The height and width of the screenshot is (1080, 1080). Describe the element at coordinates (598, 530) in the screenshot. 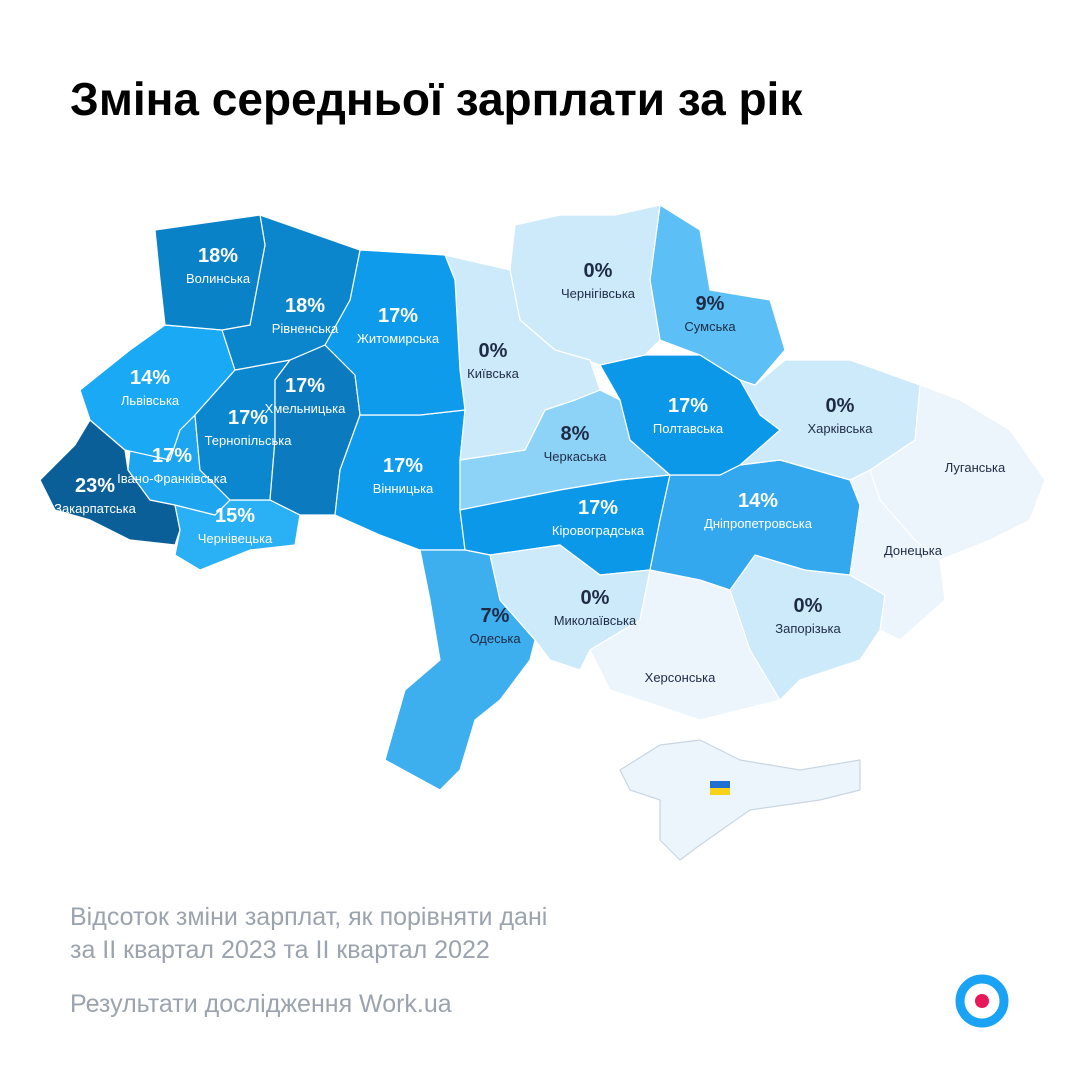

I see `region-name: Кіровоградська` at that location.